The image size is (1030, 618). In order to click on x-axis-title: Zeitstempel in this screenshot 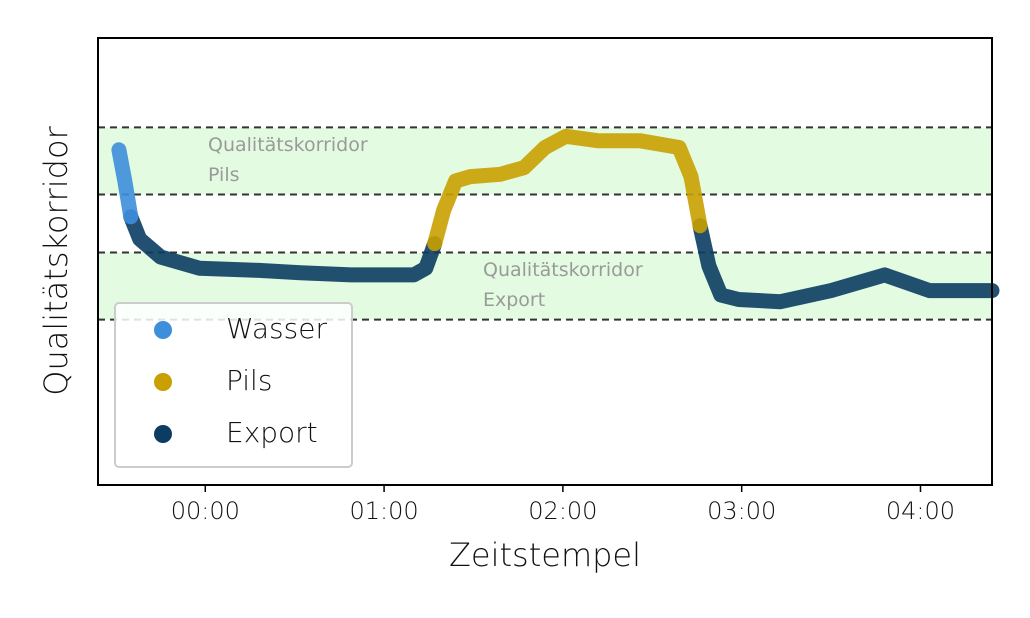, I will do `click(545, 555)`.